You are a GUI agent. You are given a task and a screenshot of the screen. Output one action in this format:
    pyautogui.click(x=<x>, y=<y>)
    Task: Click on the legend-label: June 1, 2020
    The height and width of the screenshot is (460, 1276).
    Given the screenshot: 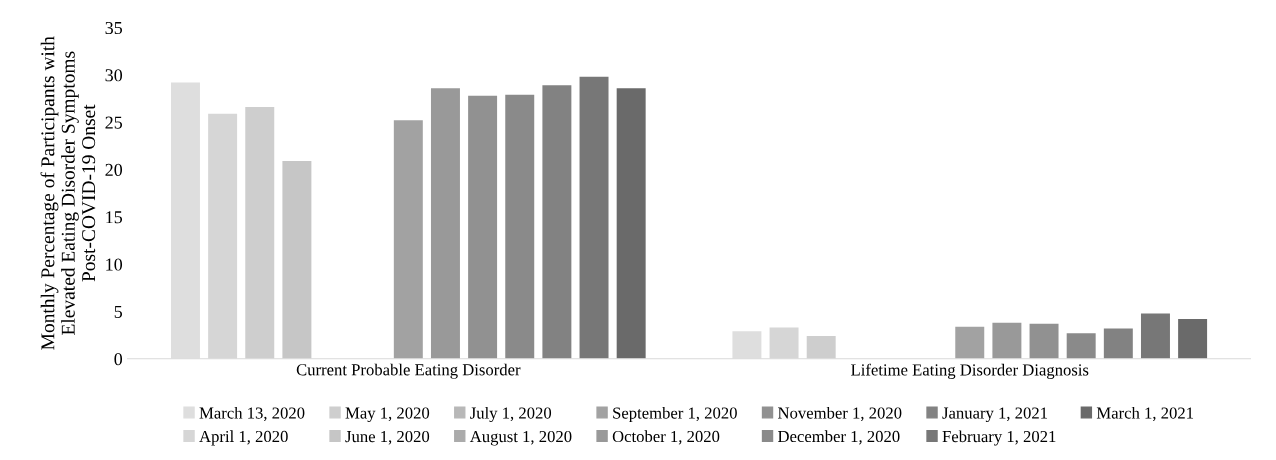 What is the action you would take?
    pyautogui.click(x=387, y=437)
    